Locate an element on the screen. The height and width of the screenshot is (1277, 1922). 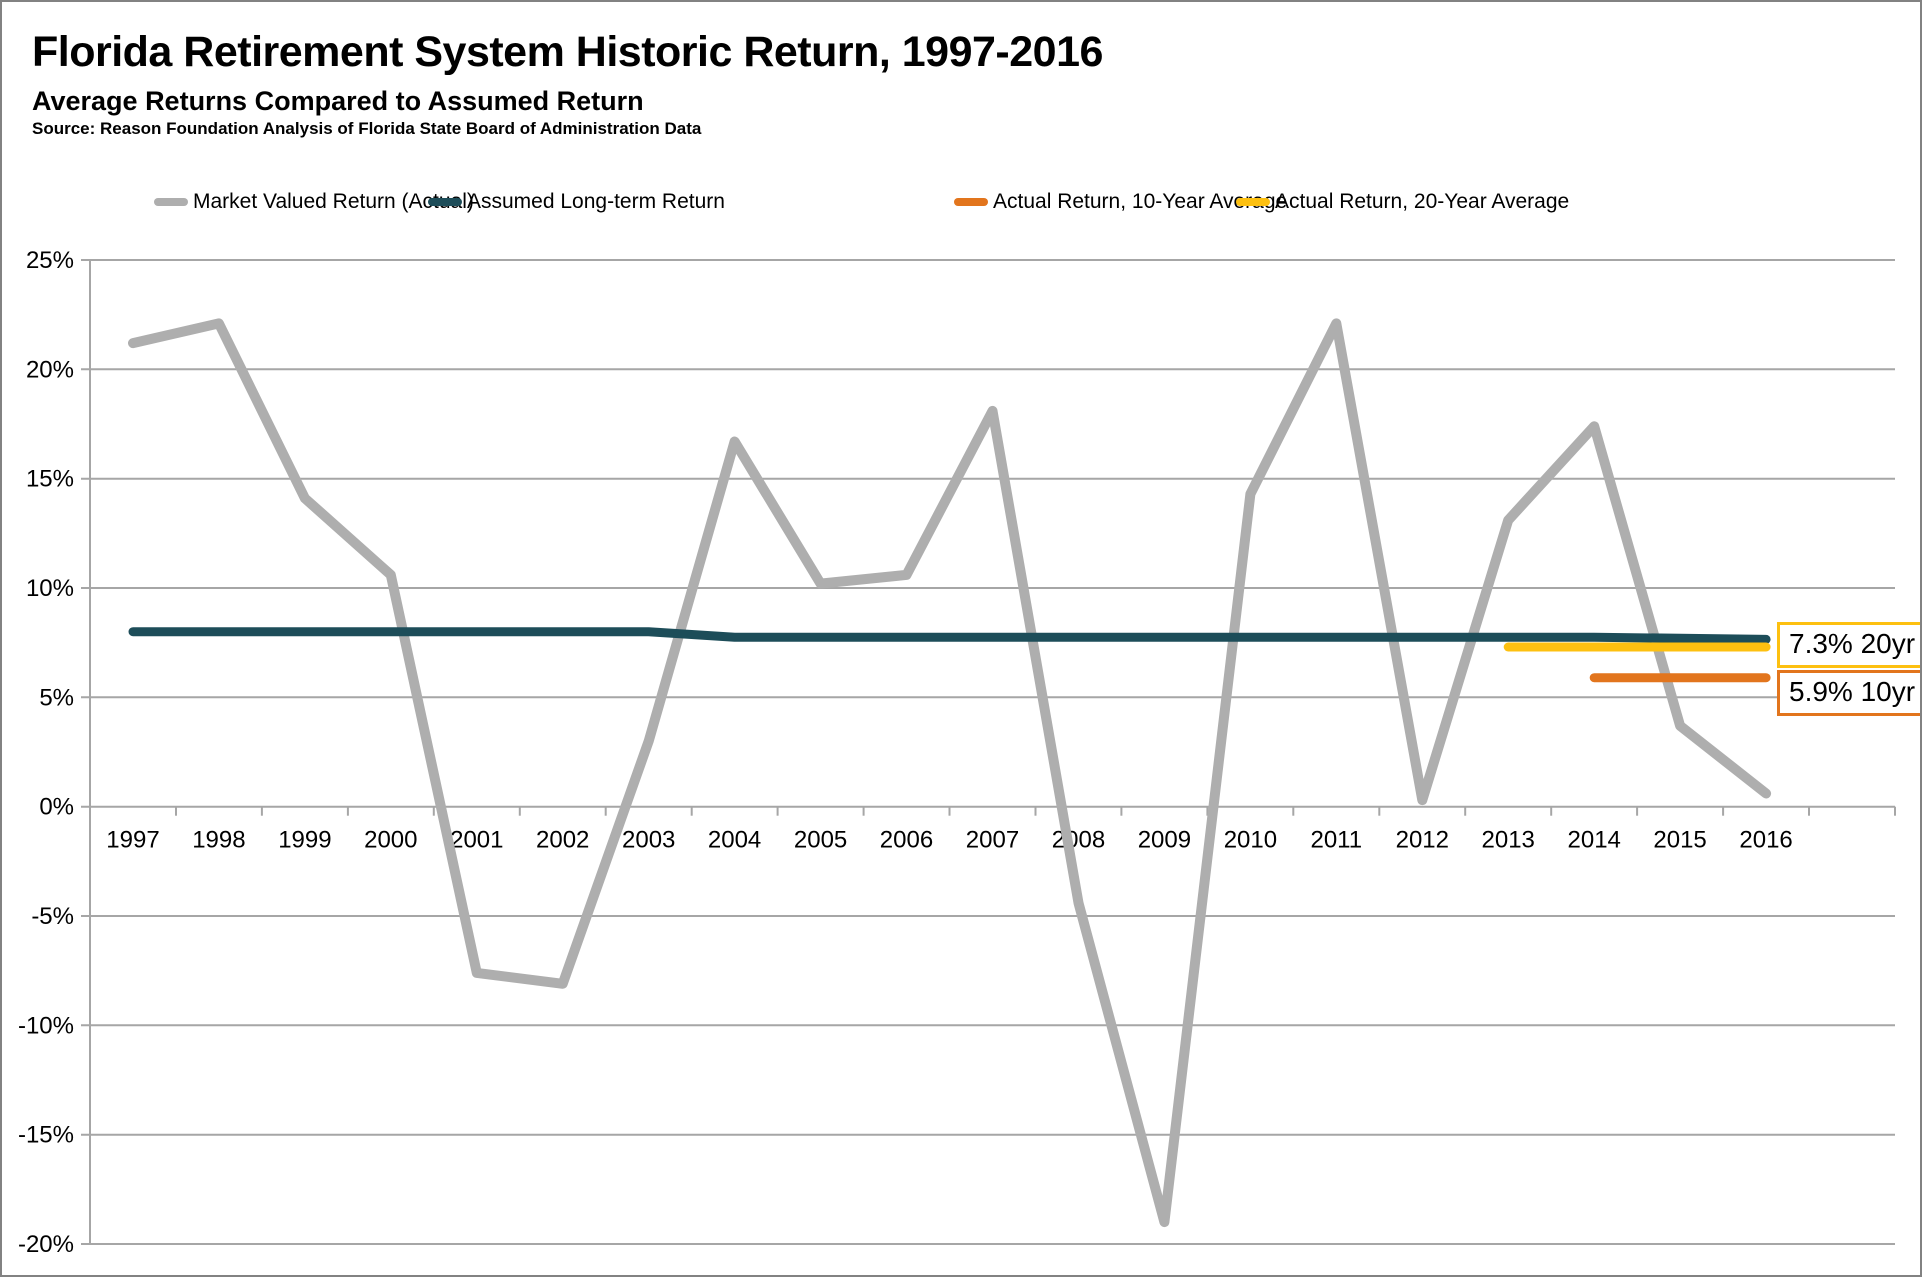
legend-item-20yr-average: Actual Return, 20-Year Average is located at coordinates (1402, 202).